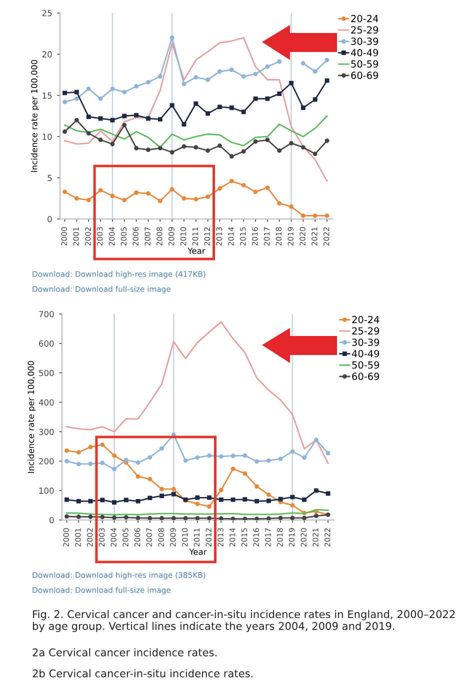  I want to click on y-tick-label: 5, so click(50, 178).